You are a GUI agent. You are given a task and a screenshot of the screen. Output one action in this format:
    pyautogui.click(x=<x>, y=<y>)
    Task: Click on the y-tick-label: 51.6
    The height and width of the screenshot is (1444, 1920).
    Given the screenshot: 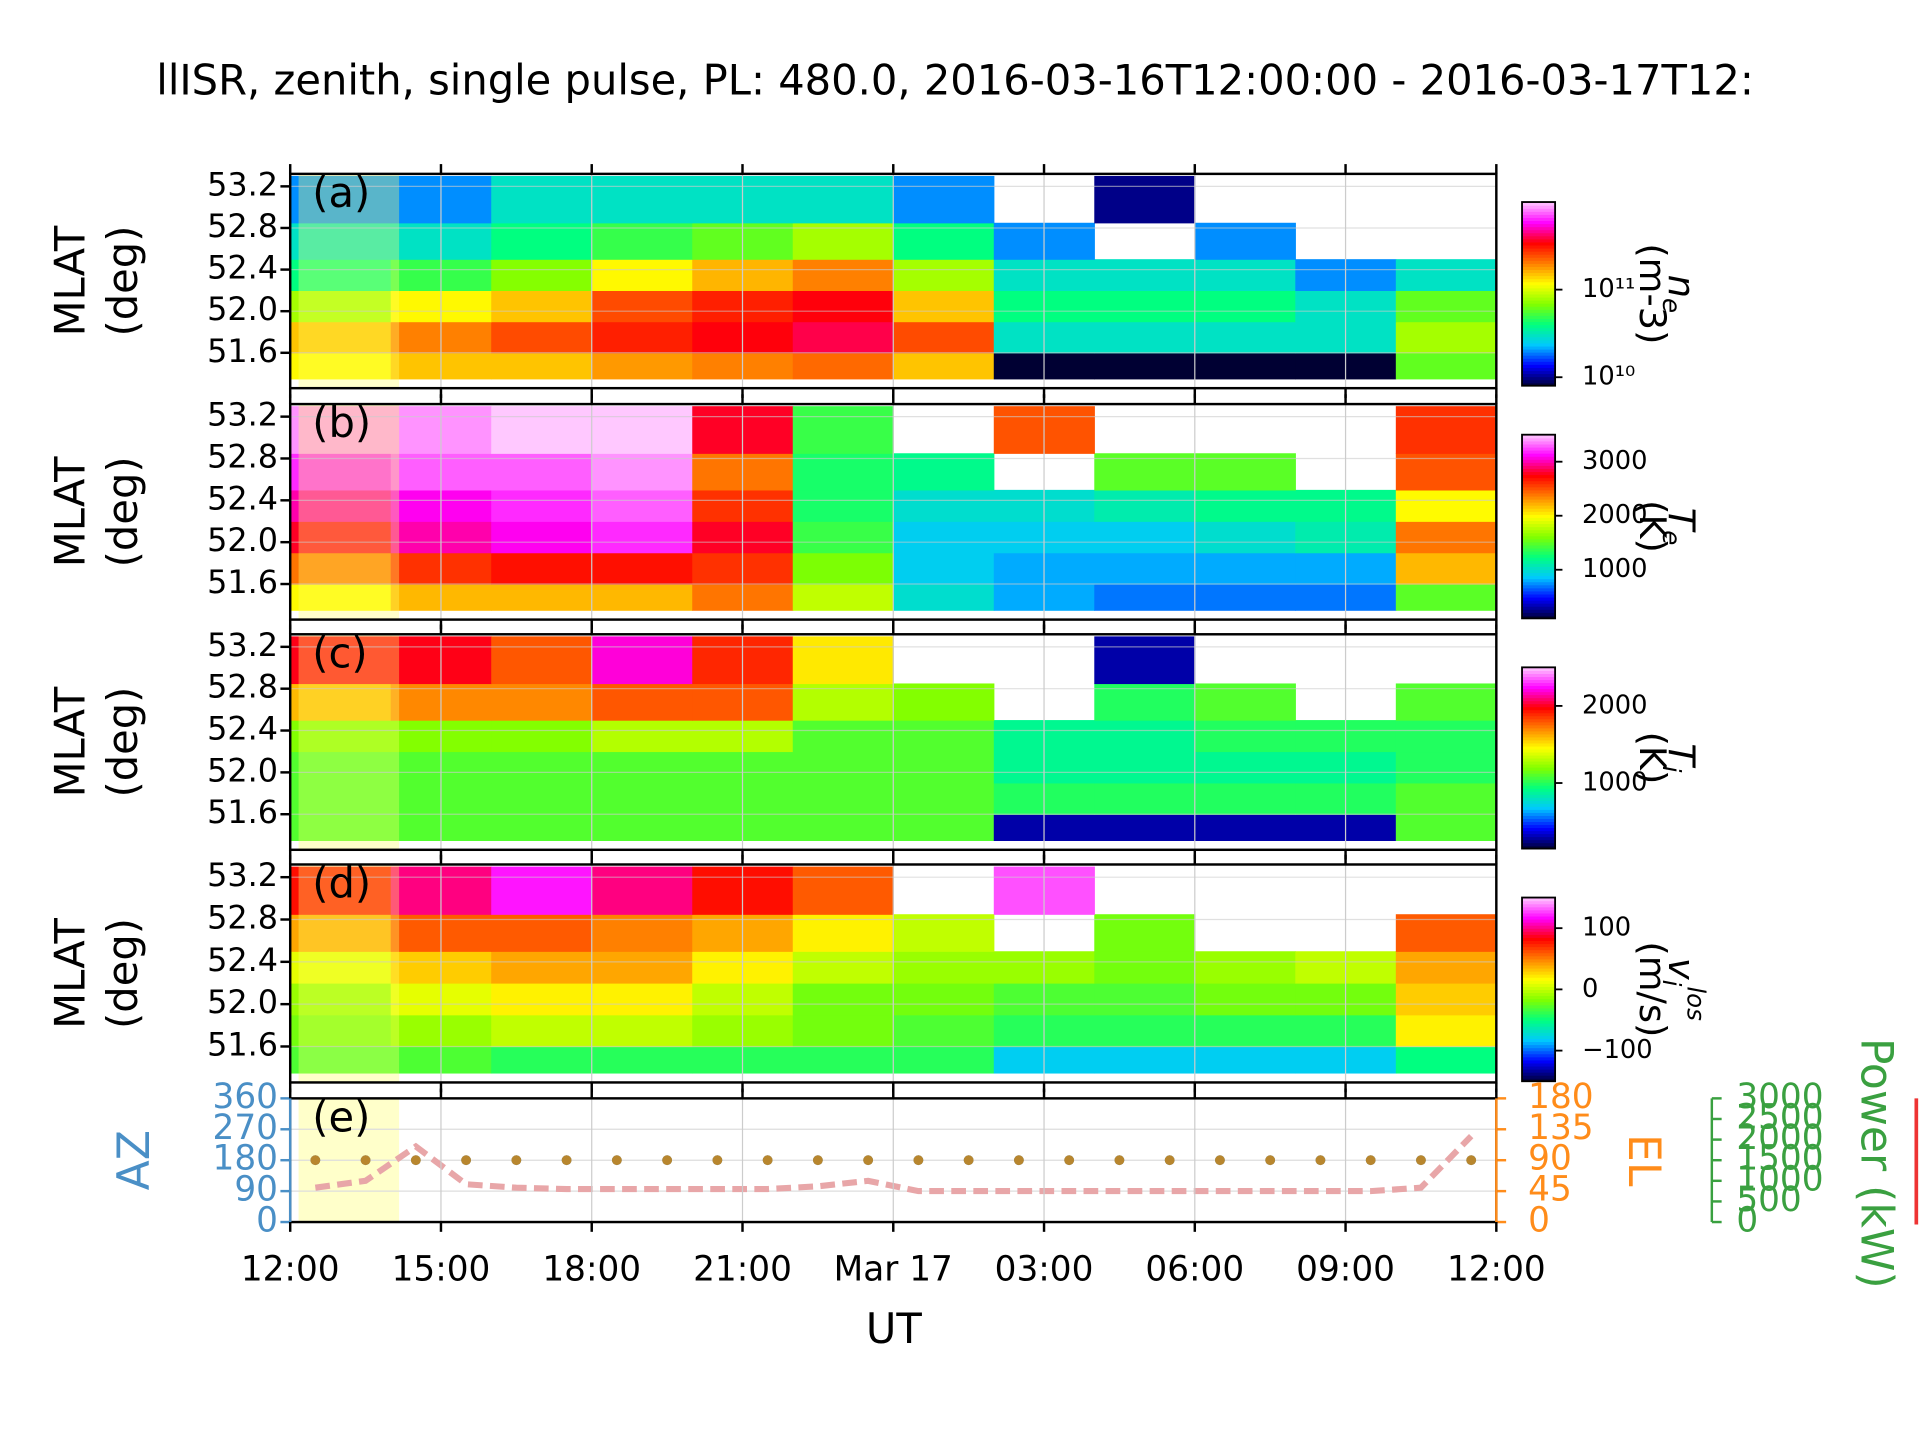 What is the action you would take?
    pyautogui.click(x=242, y=1044)
    